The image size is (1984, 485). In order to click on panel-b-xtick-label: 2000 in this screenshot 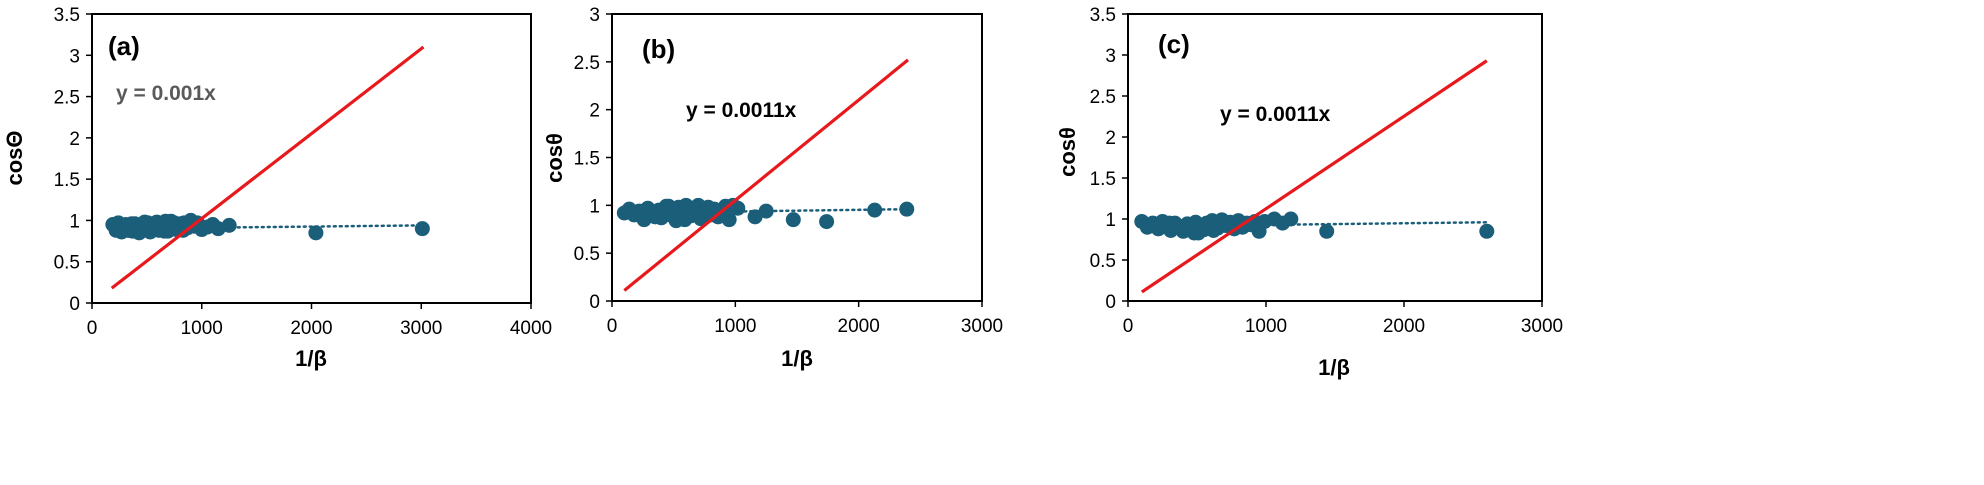, I will do `click(859, 326)`.